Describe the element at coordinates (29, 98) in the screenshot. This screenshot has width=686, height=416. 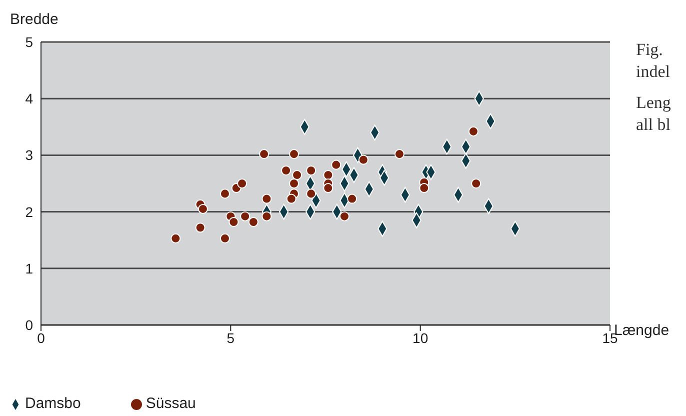
I see `y-tick-label: 4` at that location.